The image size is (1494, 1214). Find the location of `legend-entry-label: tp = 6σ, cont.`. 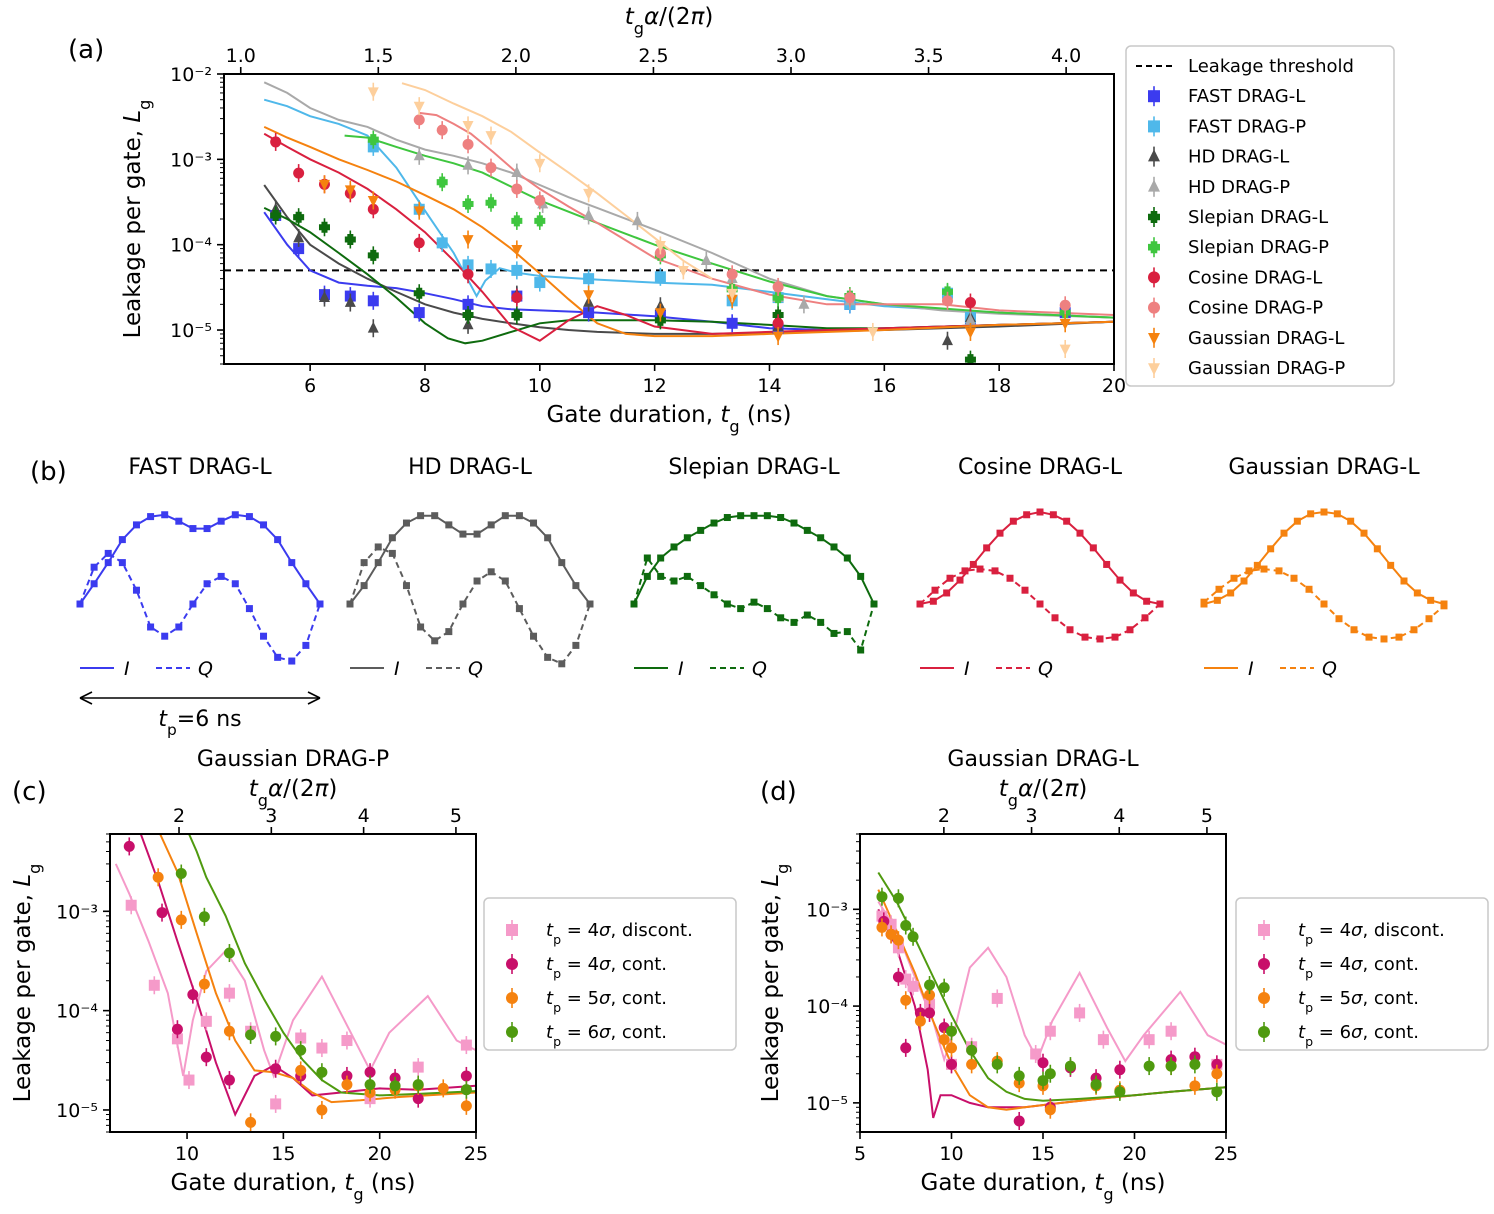

legend-entry-label: tp = 6σ, cont. is located at coordinates (606, 1035).